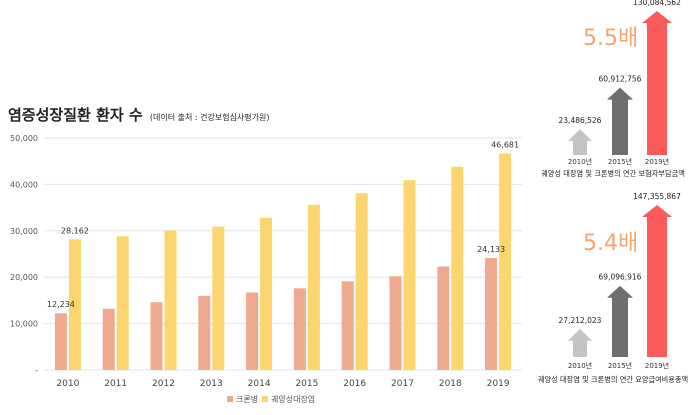 The height and width of the screenshot is (415, 700). What do you see at coordinates (610, 38) in the screenshot?
I see `growth-ratio: 5.5배` at bounding box center [610, 38].